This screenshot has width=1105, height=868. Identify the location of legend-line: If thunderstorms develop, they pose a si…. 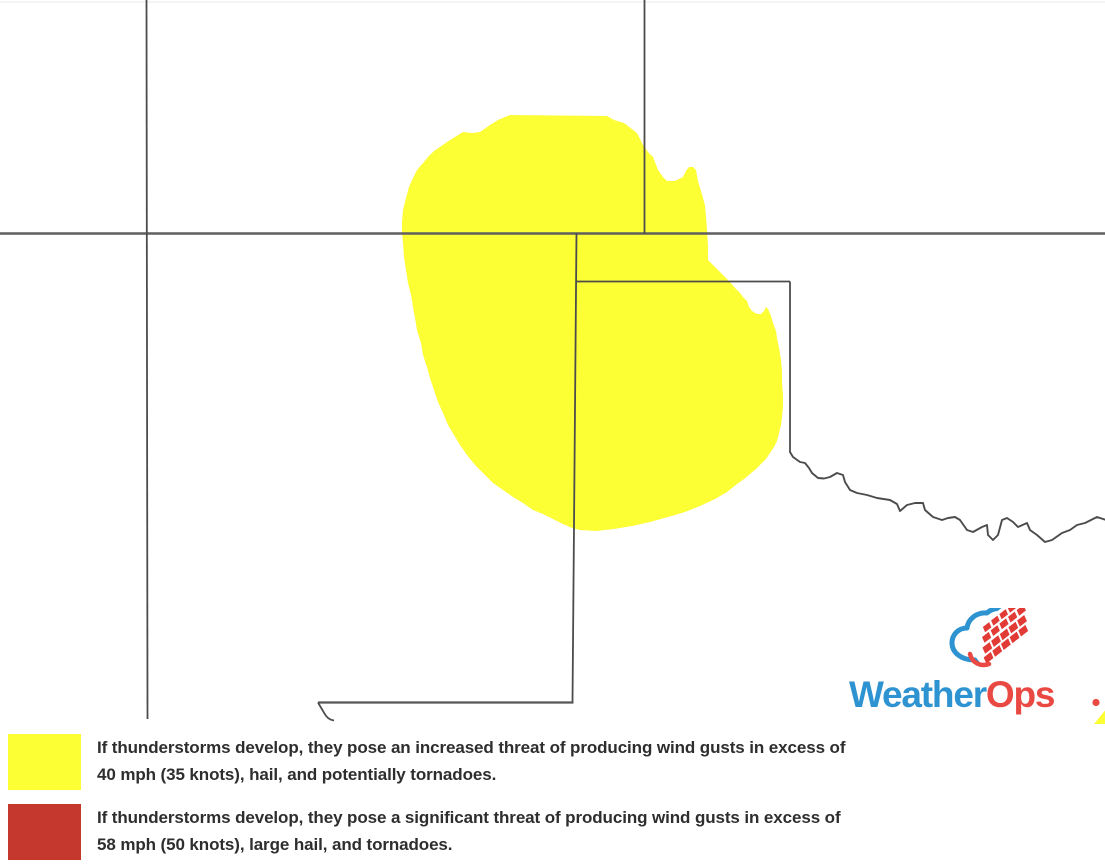
(469, 817).